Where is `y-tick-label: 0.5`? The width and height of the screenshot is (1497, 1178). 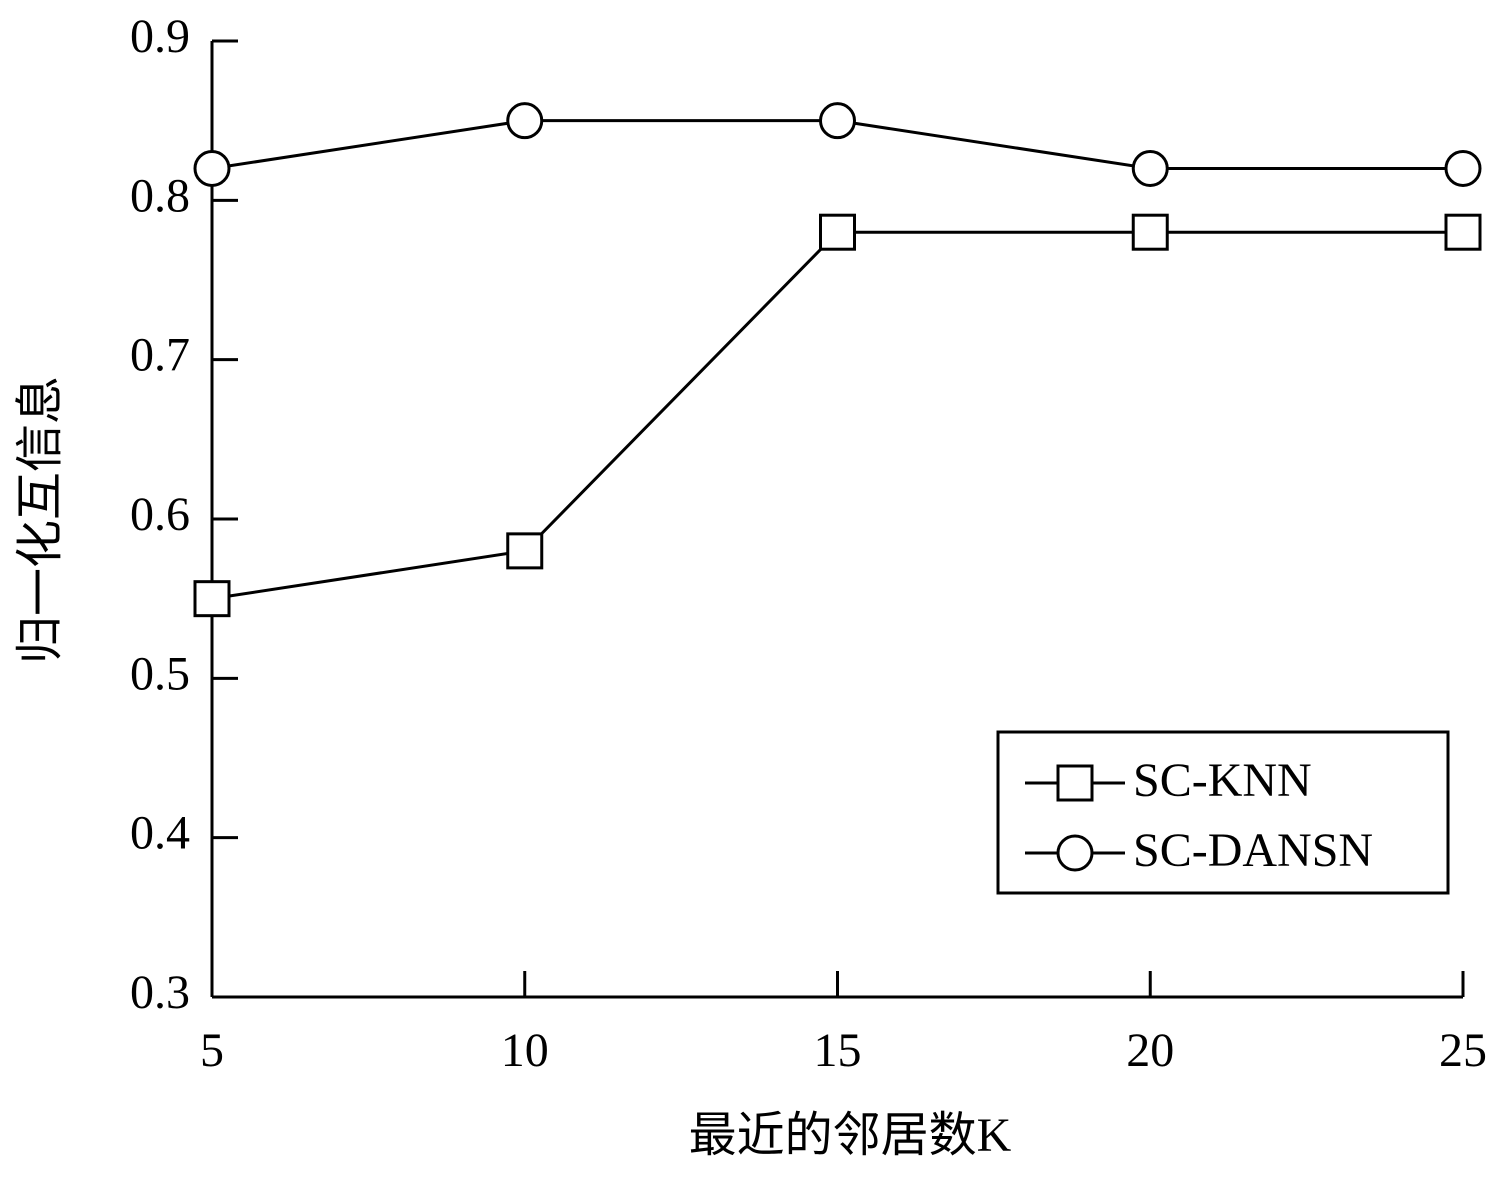
y-tick-label: 0.5 is located at coordinates (160, 673).